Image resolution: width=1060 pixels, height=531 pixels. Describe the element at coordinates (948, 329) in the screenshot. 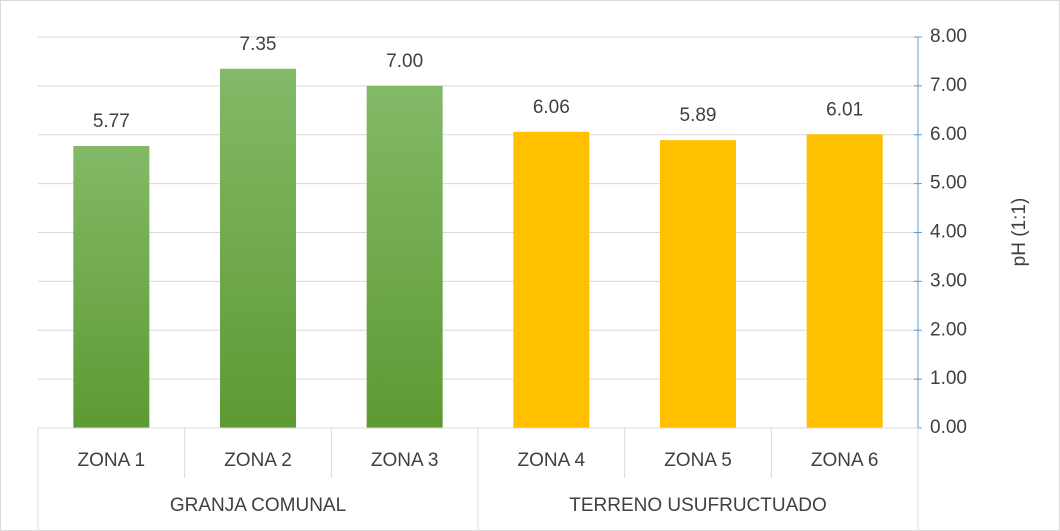

I see `y-tick-label: 2.00` at that location.